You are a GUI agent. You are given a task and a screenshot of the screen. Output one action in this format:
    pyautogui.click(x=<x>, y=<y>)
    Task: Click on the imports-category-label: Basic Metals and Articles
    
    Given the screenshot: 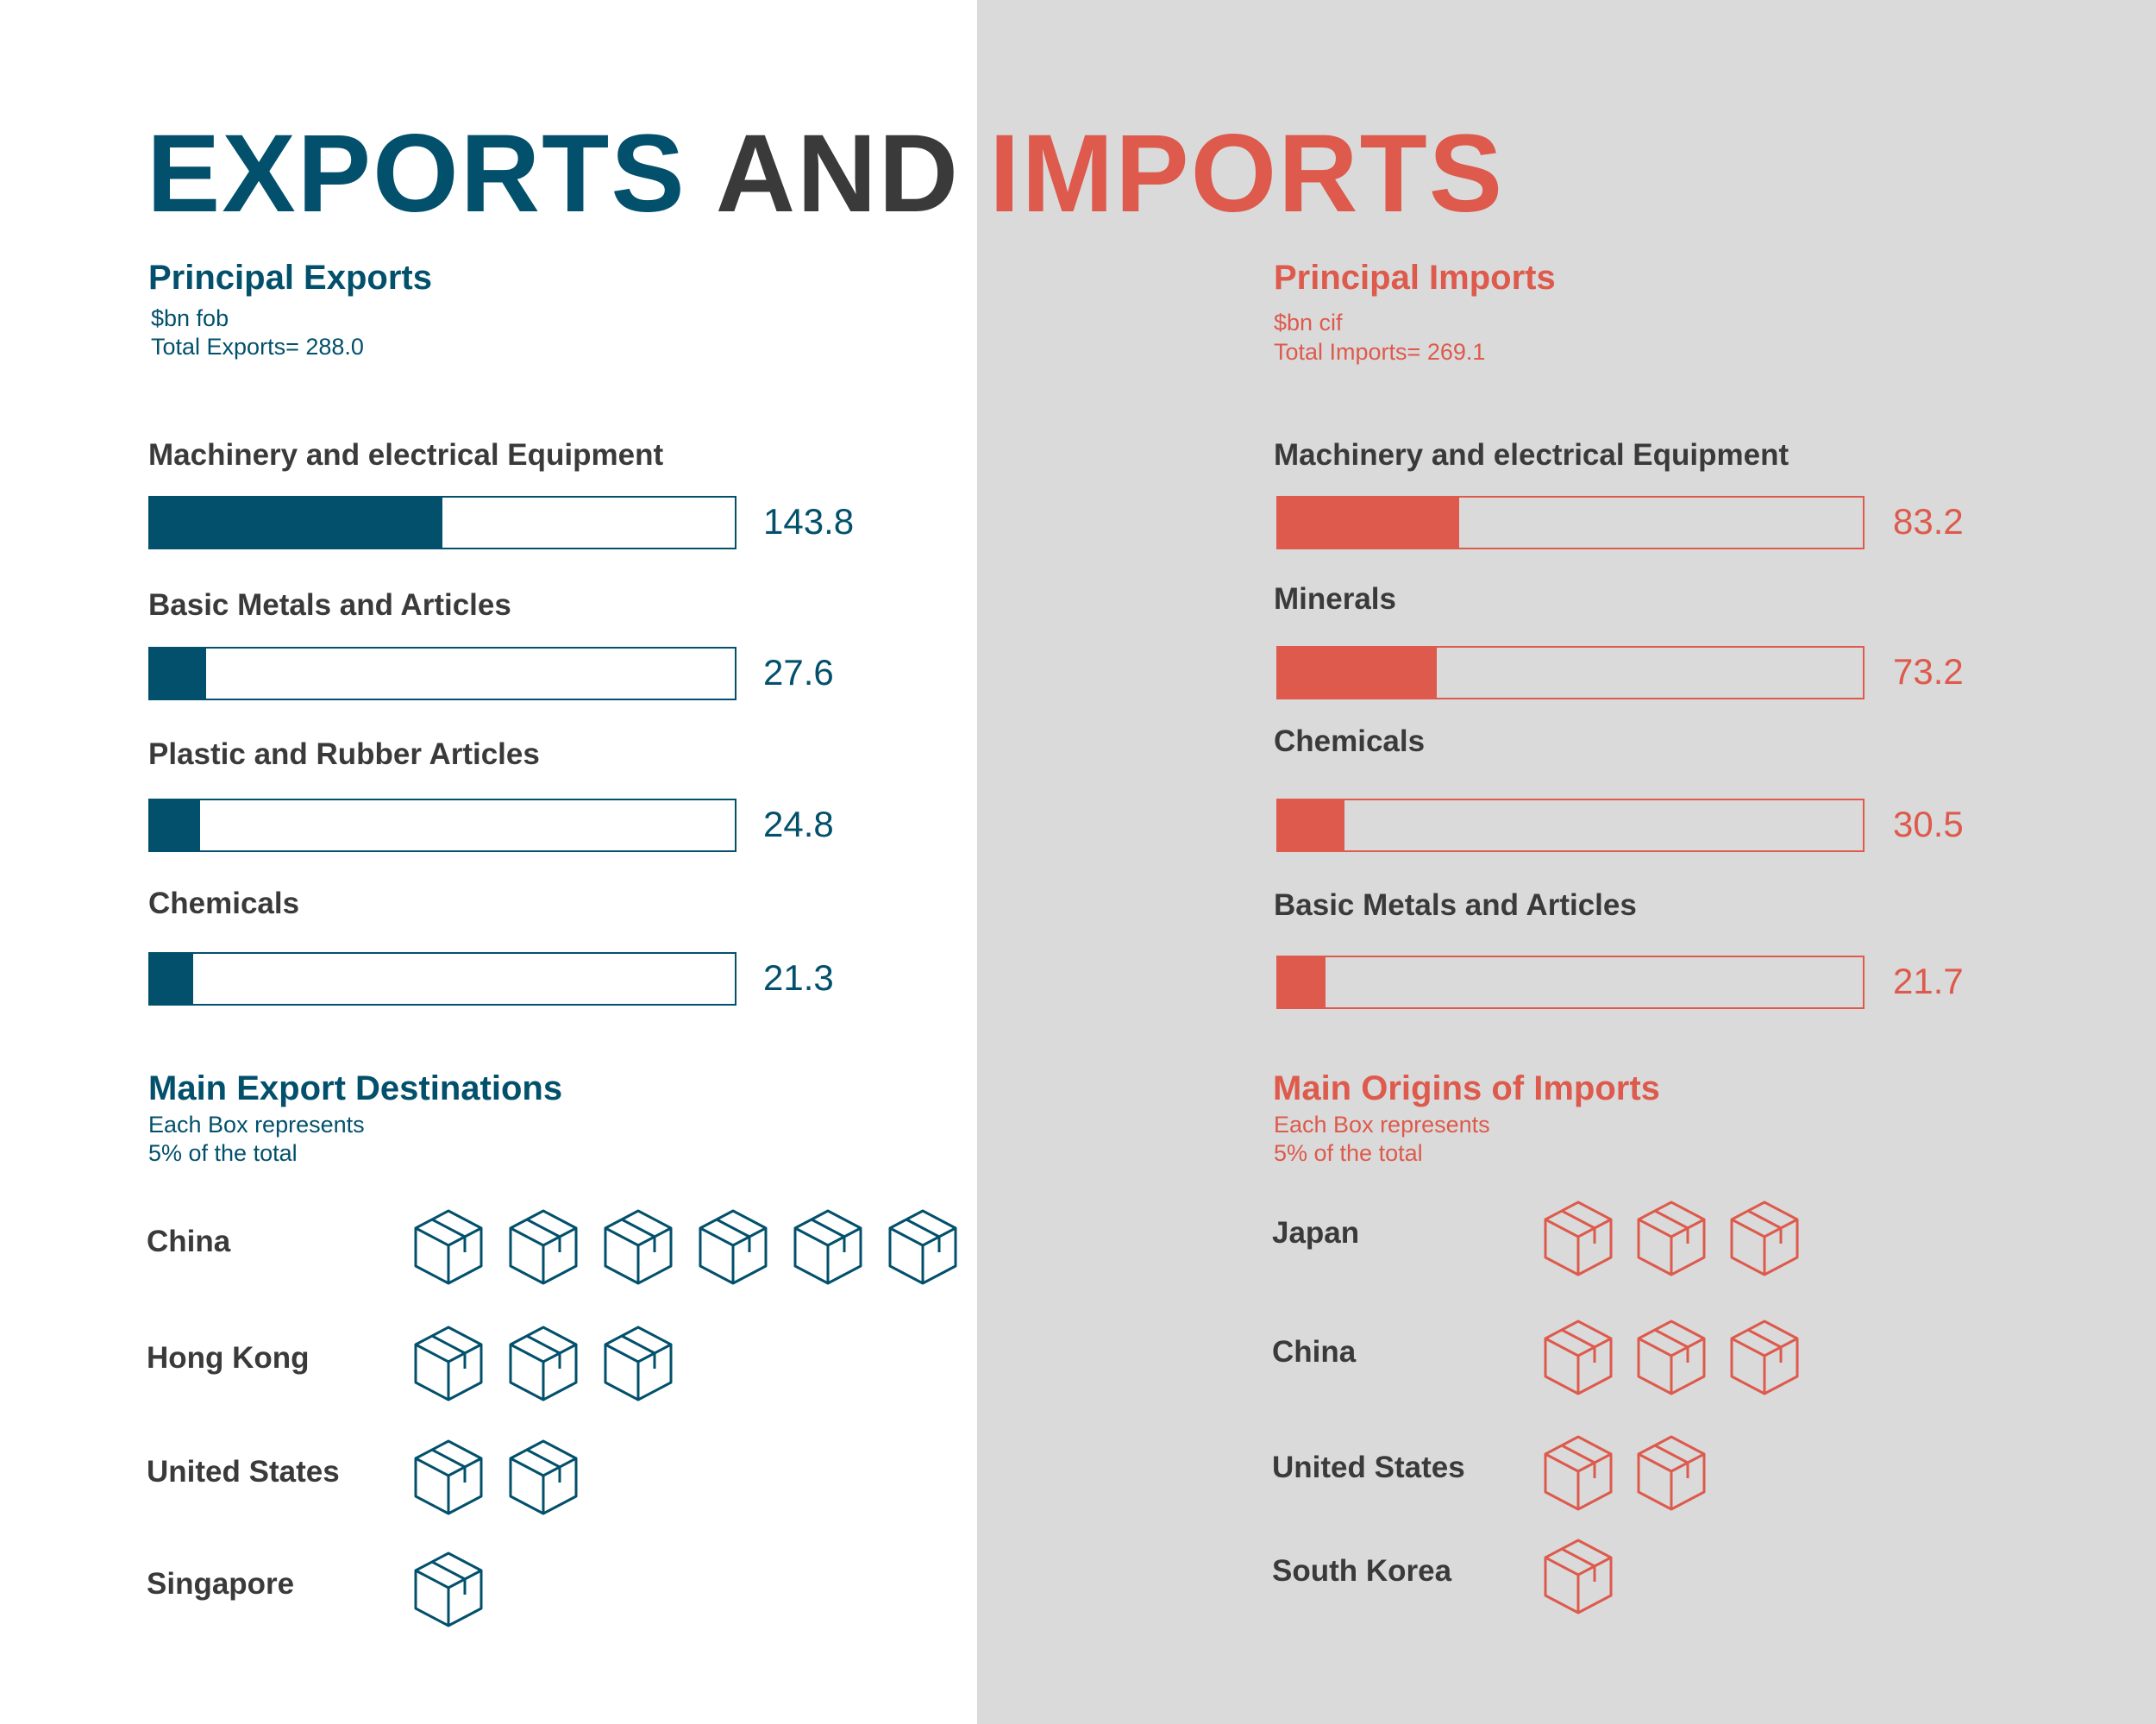 What is the action you would take?
    pyautogui.click(x=1455, y=905)
    